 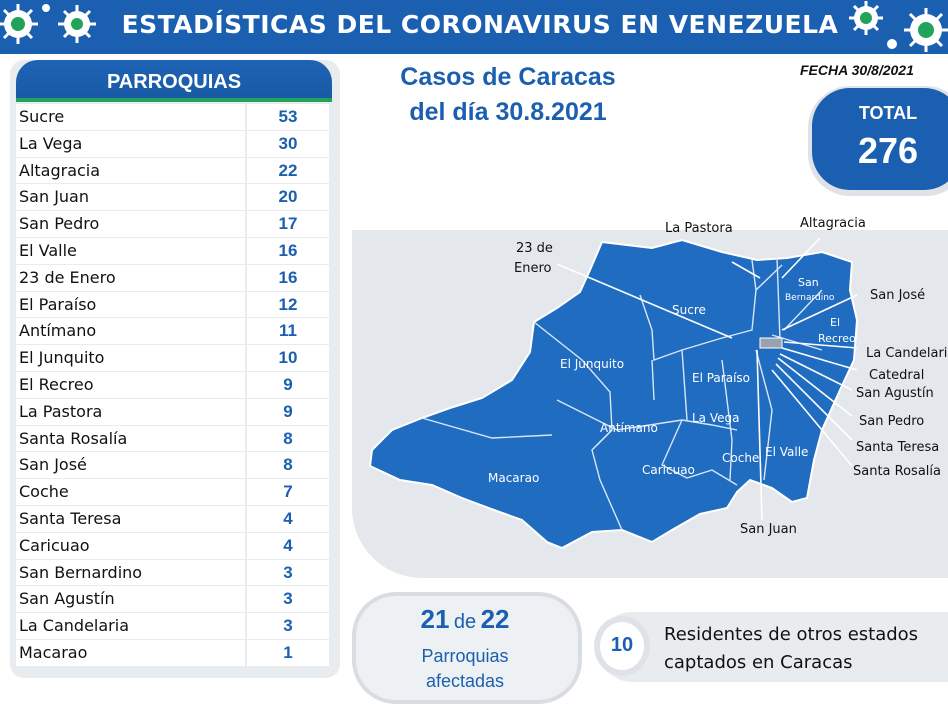 I want to click on row-name: Altagracia, so click(x=130, y=170).